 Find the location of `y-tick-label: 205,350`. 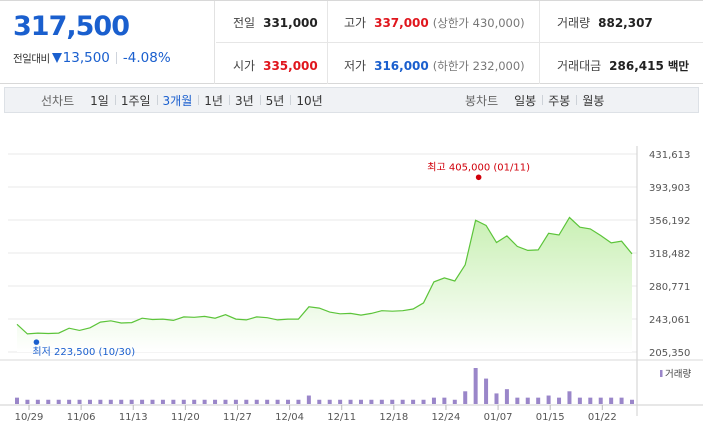

y-tick-label: 205,350 is located at coordinates (669, 353).